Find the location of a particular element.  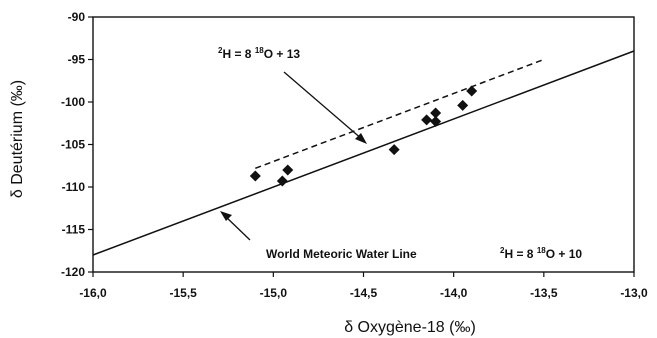

wmwl-eq-part-2: O + 10 is located at coordinates (564, 254).